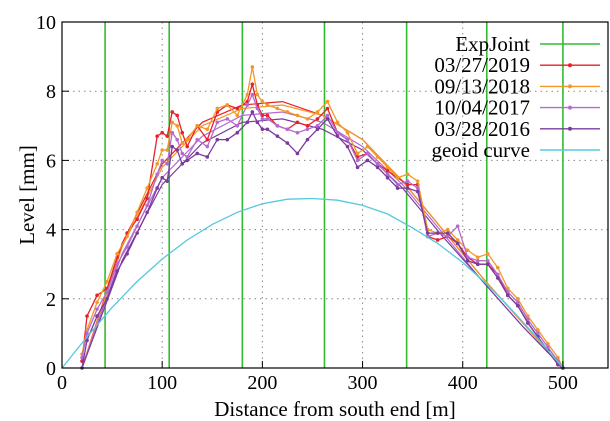 This screenshot has width=610, height=421. Describe the element at coordinates (363, 383) in the screenshot. I see `x-tick-label: 300` at that location.